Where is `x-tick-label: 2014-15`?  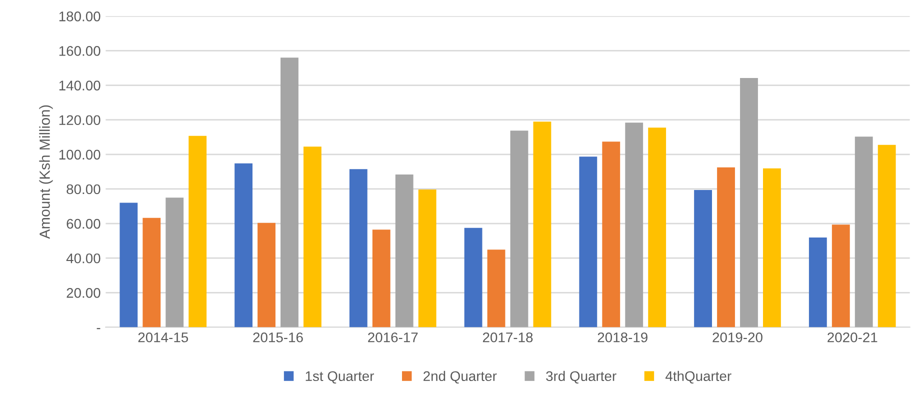
x-tick-label: 2014-15 is located at coordinates (163, 337).